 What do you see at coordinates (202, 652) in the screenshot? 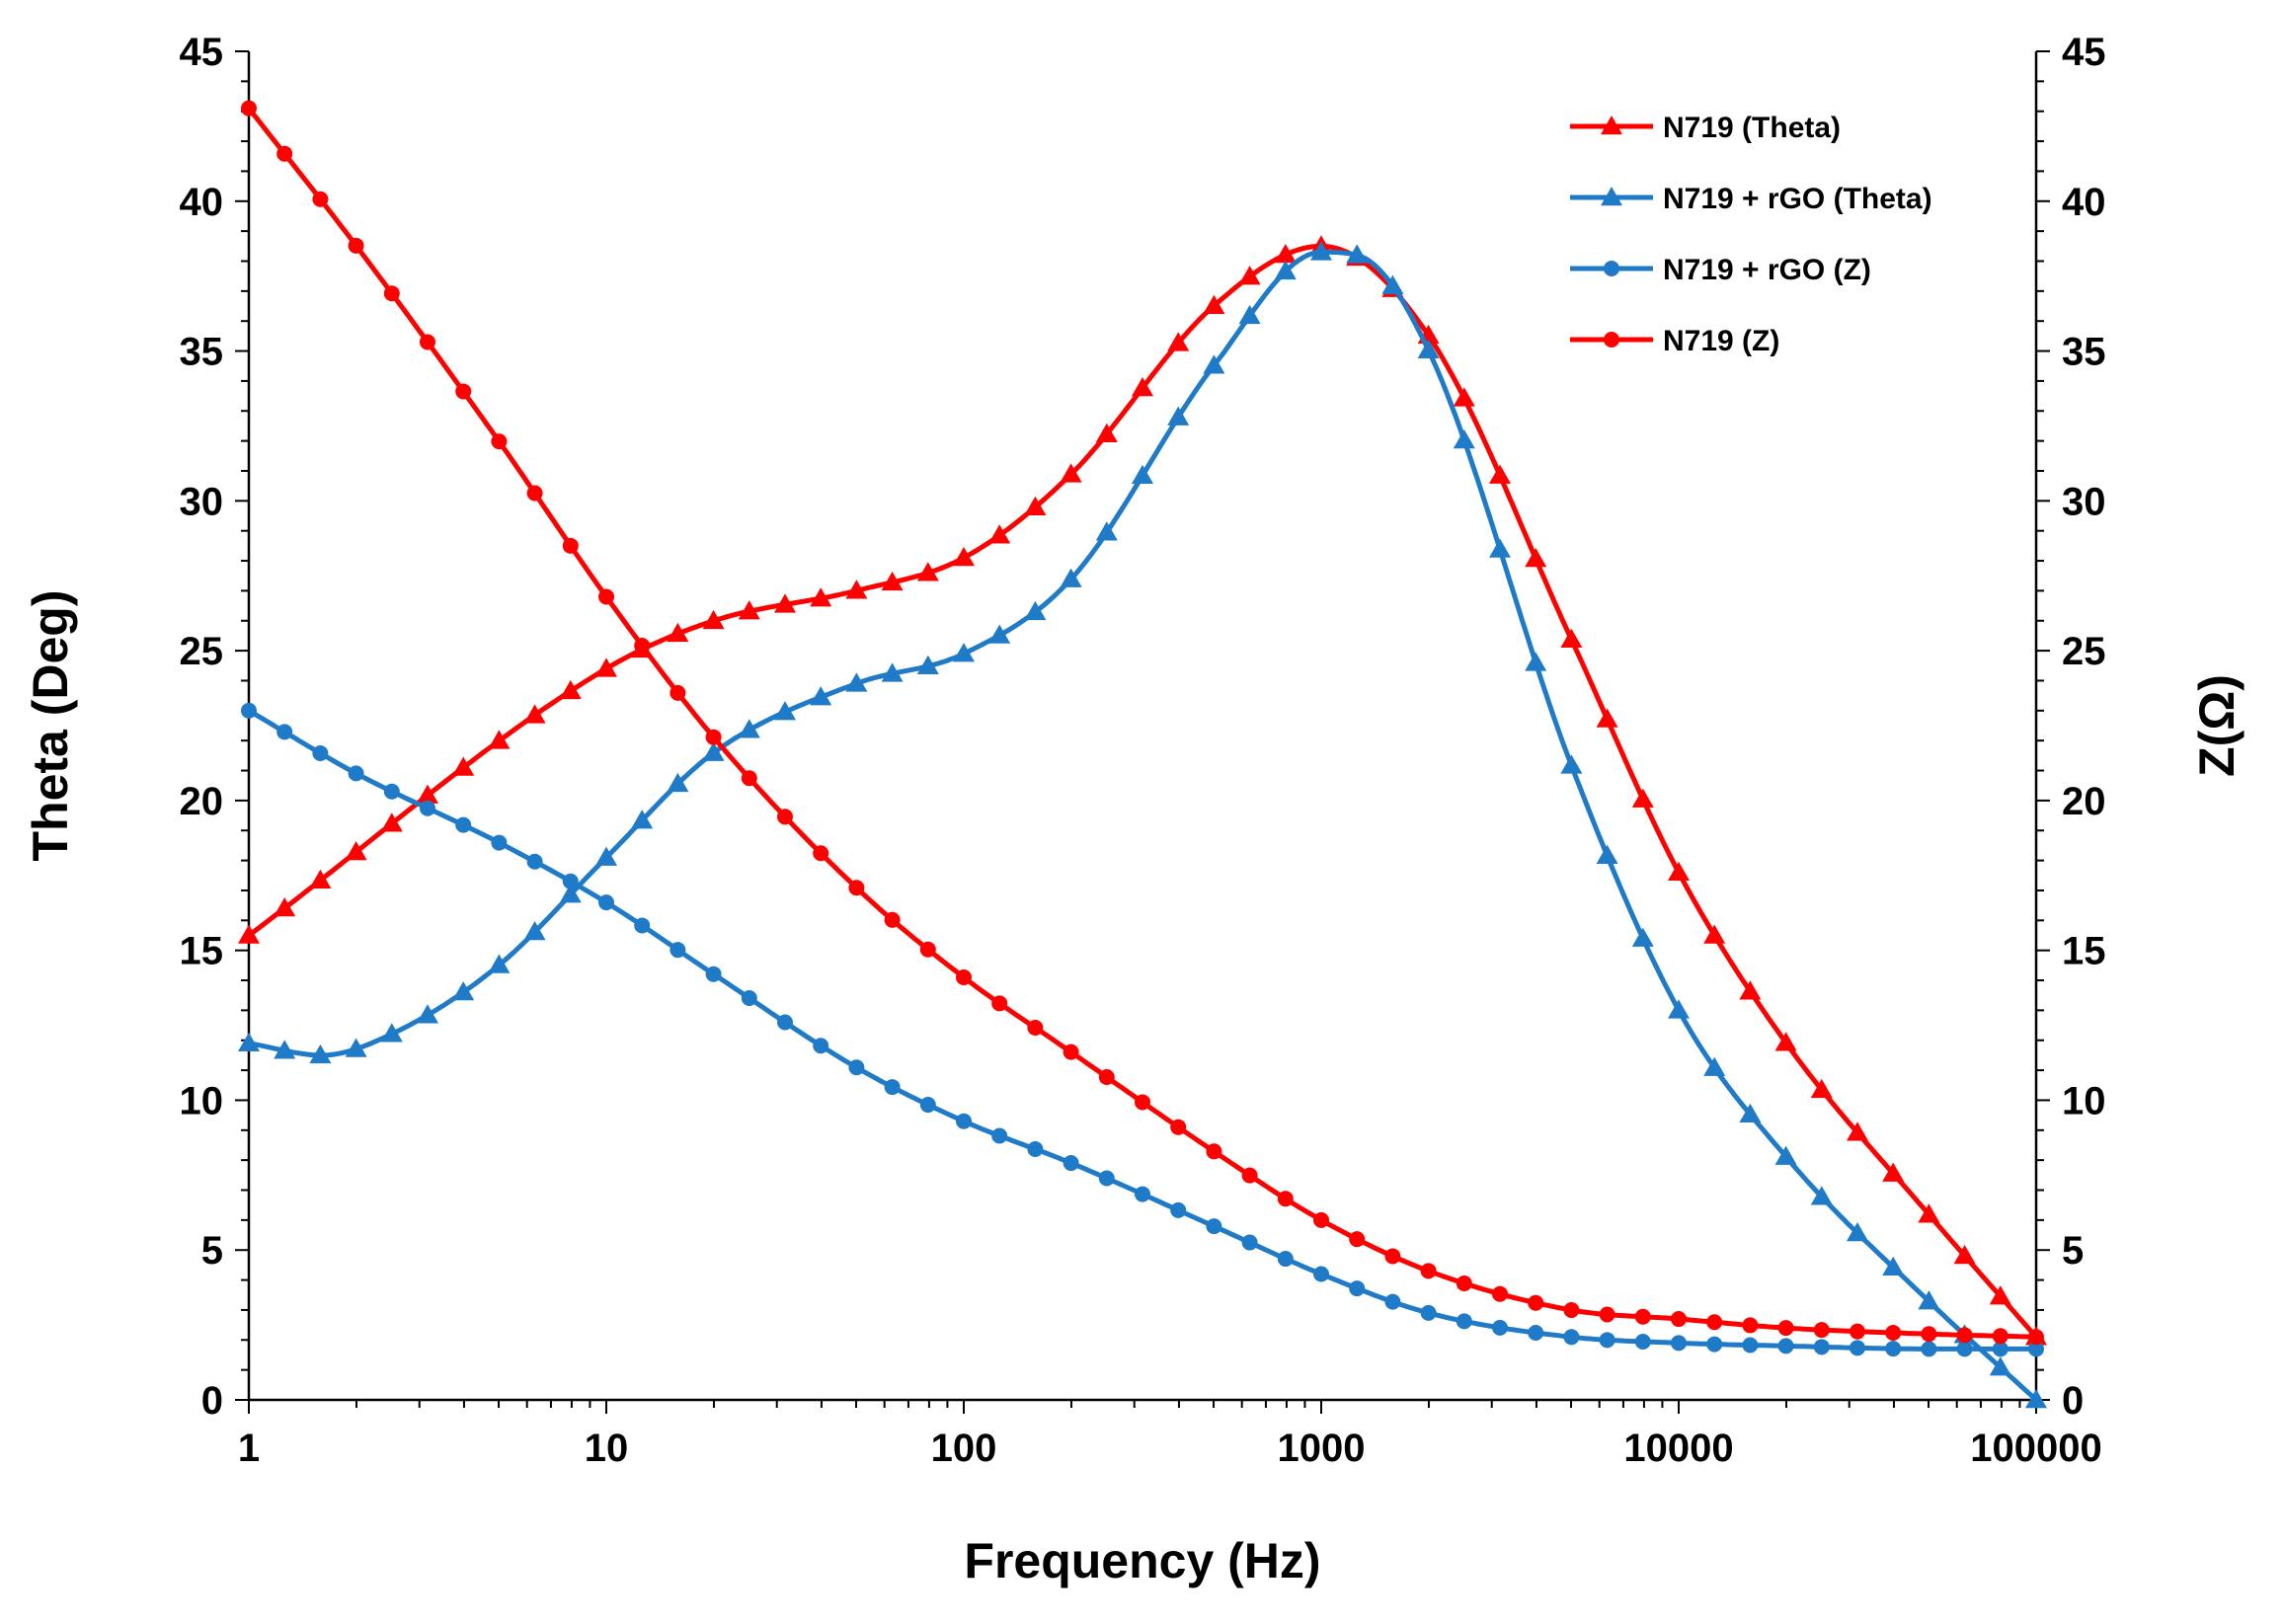
I see `y-tick-label: 25` at bounding box center [202, 652].